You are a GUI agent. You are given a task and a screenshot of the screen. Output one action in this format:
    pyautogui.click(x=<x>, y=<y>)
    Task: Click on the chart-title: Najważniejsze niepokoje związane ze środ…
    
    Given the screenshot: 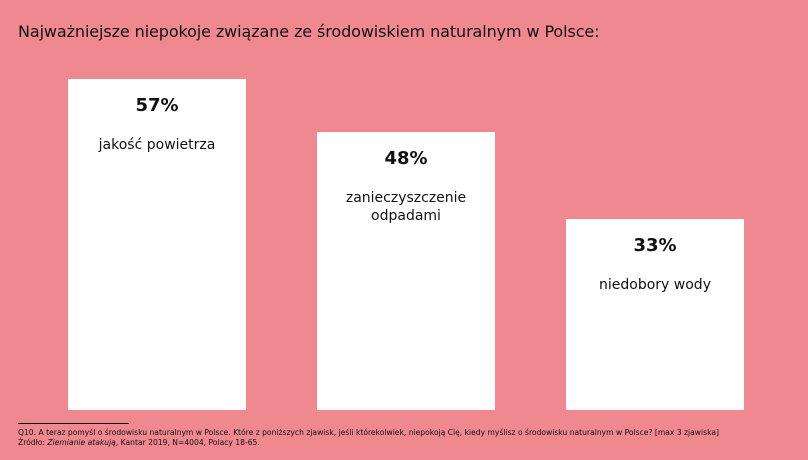 What is the action you would take?
    pyautogui.click(x=309, y=31)
    